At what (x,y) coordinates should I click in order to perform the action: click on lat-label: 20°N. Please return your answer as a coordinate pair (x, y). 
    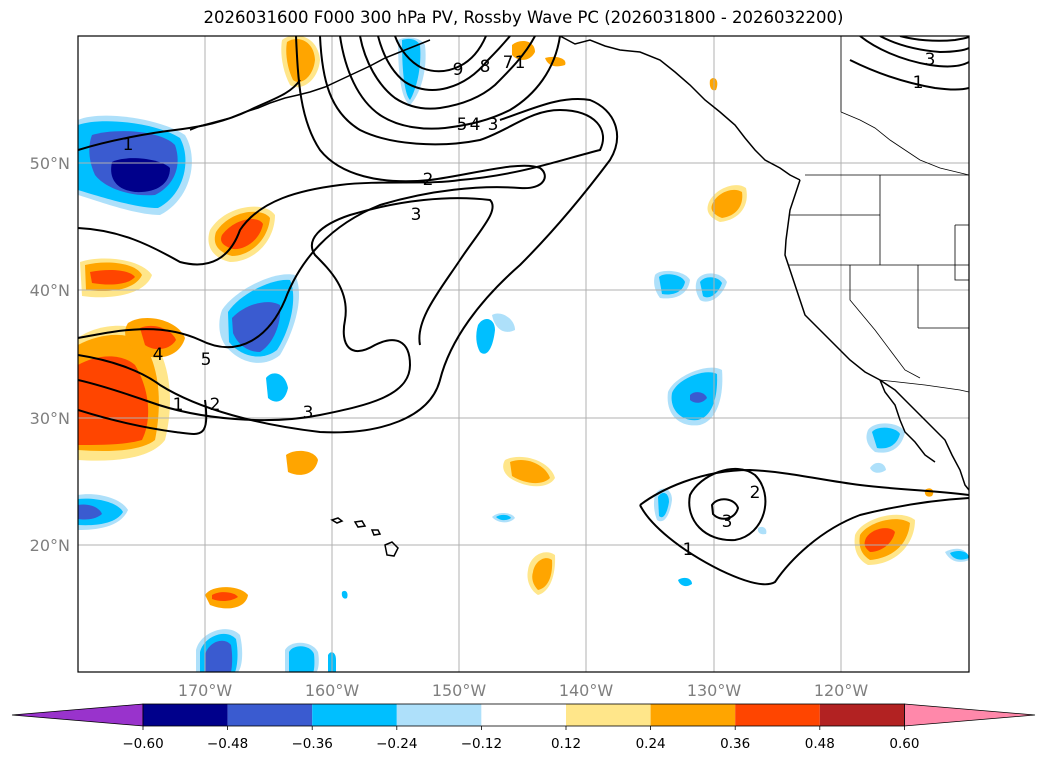
    Looking at the image, I should click on (50, 545).